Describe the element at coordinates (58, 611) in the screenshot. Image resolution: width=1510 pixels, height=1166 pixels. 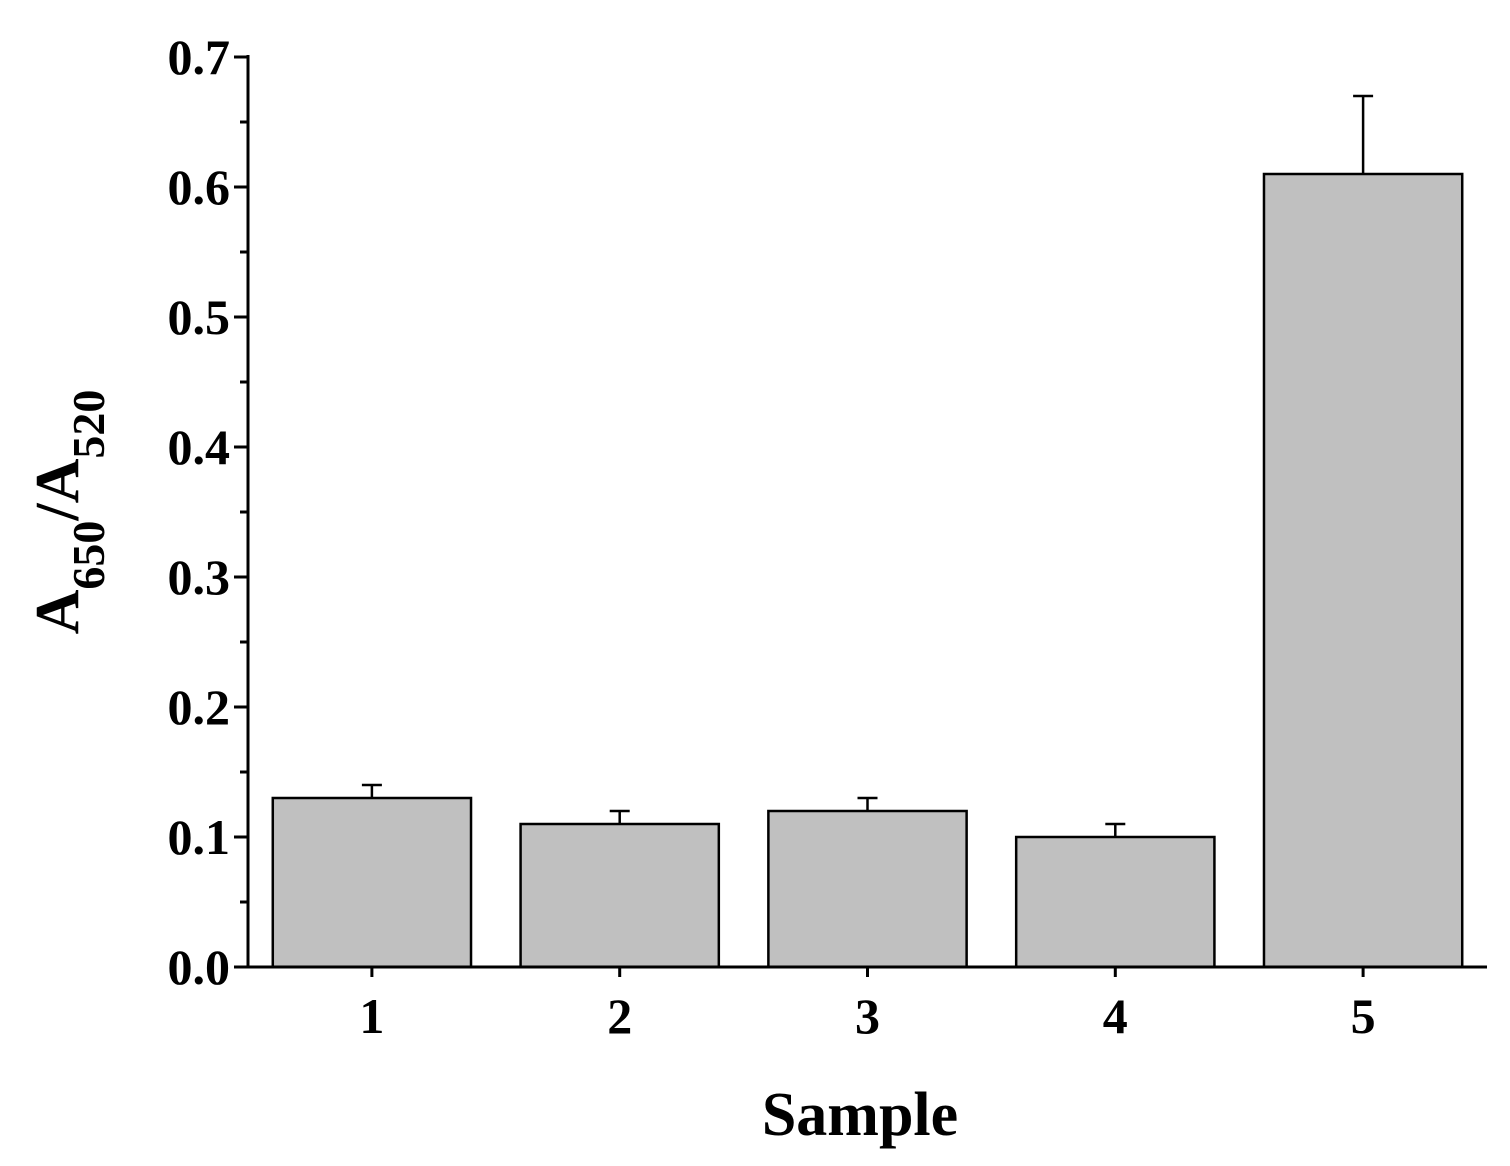
I see `y-axis-title-part: A` at that location.